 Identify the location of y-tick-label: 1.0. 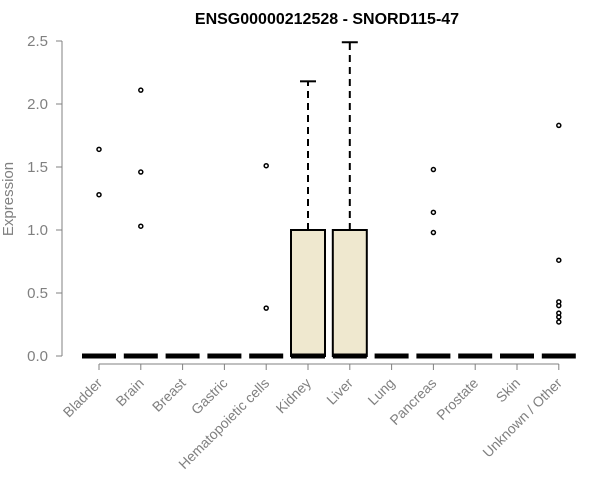
(37, 230).